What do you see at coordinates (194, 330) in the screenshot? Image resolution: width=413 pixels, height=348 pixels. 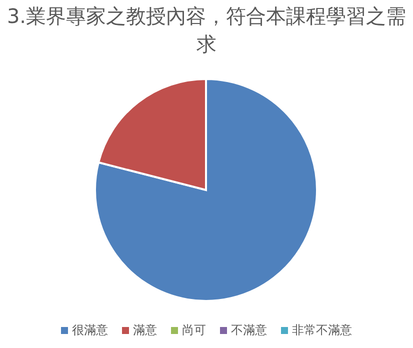 I see `legend-label: 尚可` at bounding box center [194, 330].